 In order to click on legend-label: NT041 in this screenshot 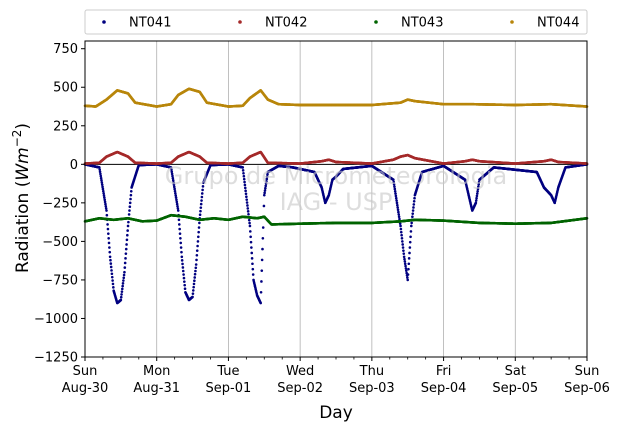, I will do `click(150, 23)`.